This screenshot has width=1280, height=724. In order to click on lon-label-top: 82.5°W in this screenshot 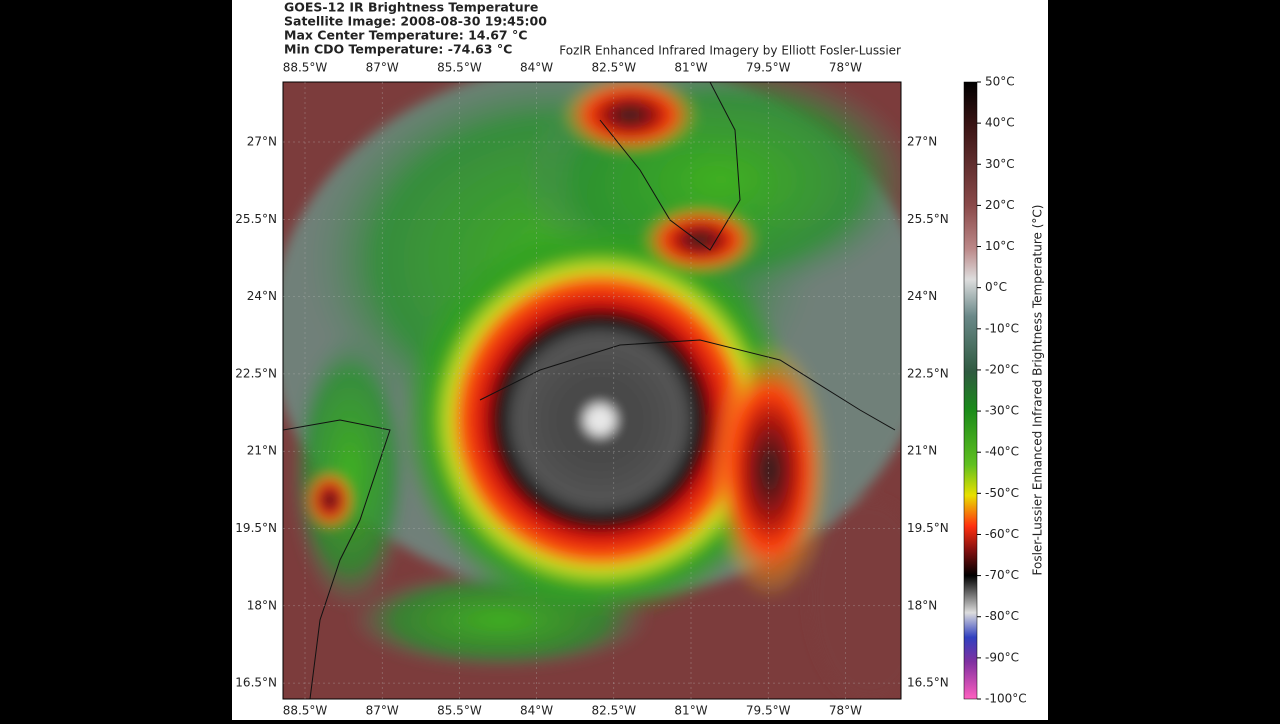, I will do `click(614, 68)`.